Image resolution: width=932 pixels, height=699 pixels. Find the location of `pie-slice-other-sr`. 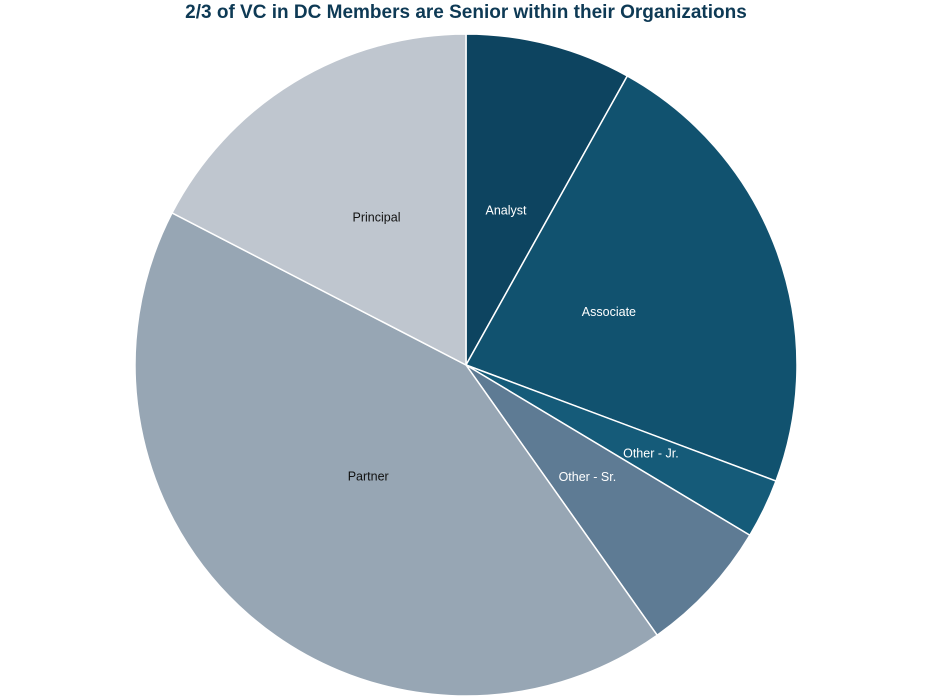

pie-slice-other-sr is located at coordinates (608, 500).